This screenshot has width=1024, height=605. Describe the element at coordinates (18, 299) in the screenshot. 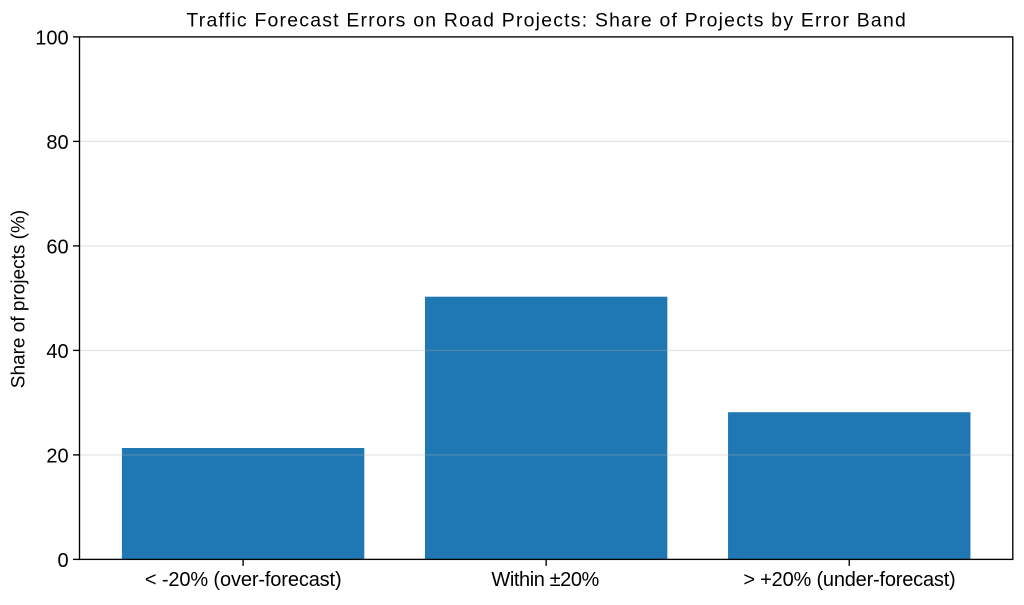

I see `svg-text: Share of projects (%)` at that location.